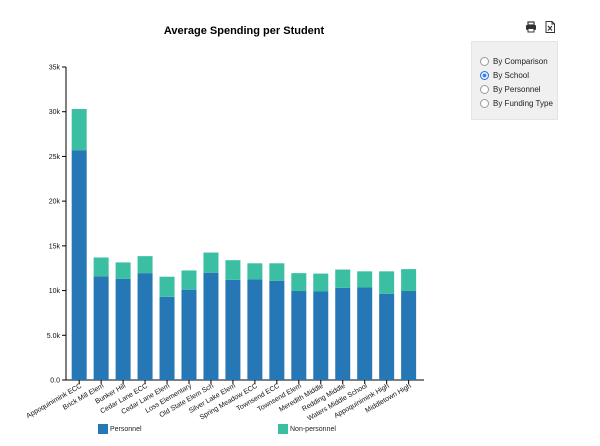  I want to click on option-by-school: By School, so click(518, 75).